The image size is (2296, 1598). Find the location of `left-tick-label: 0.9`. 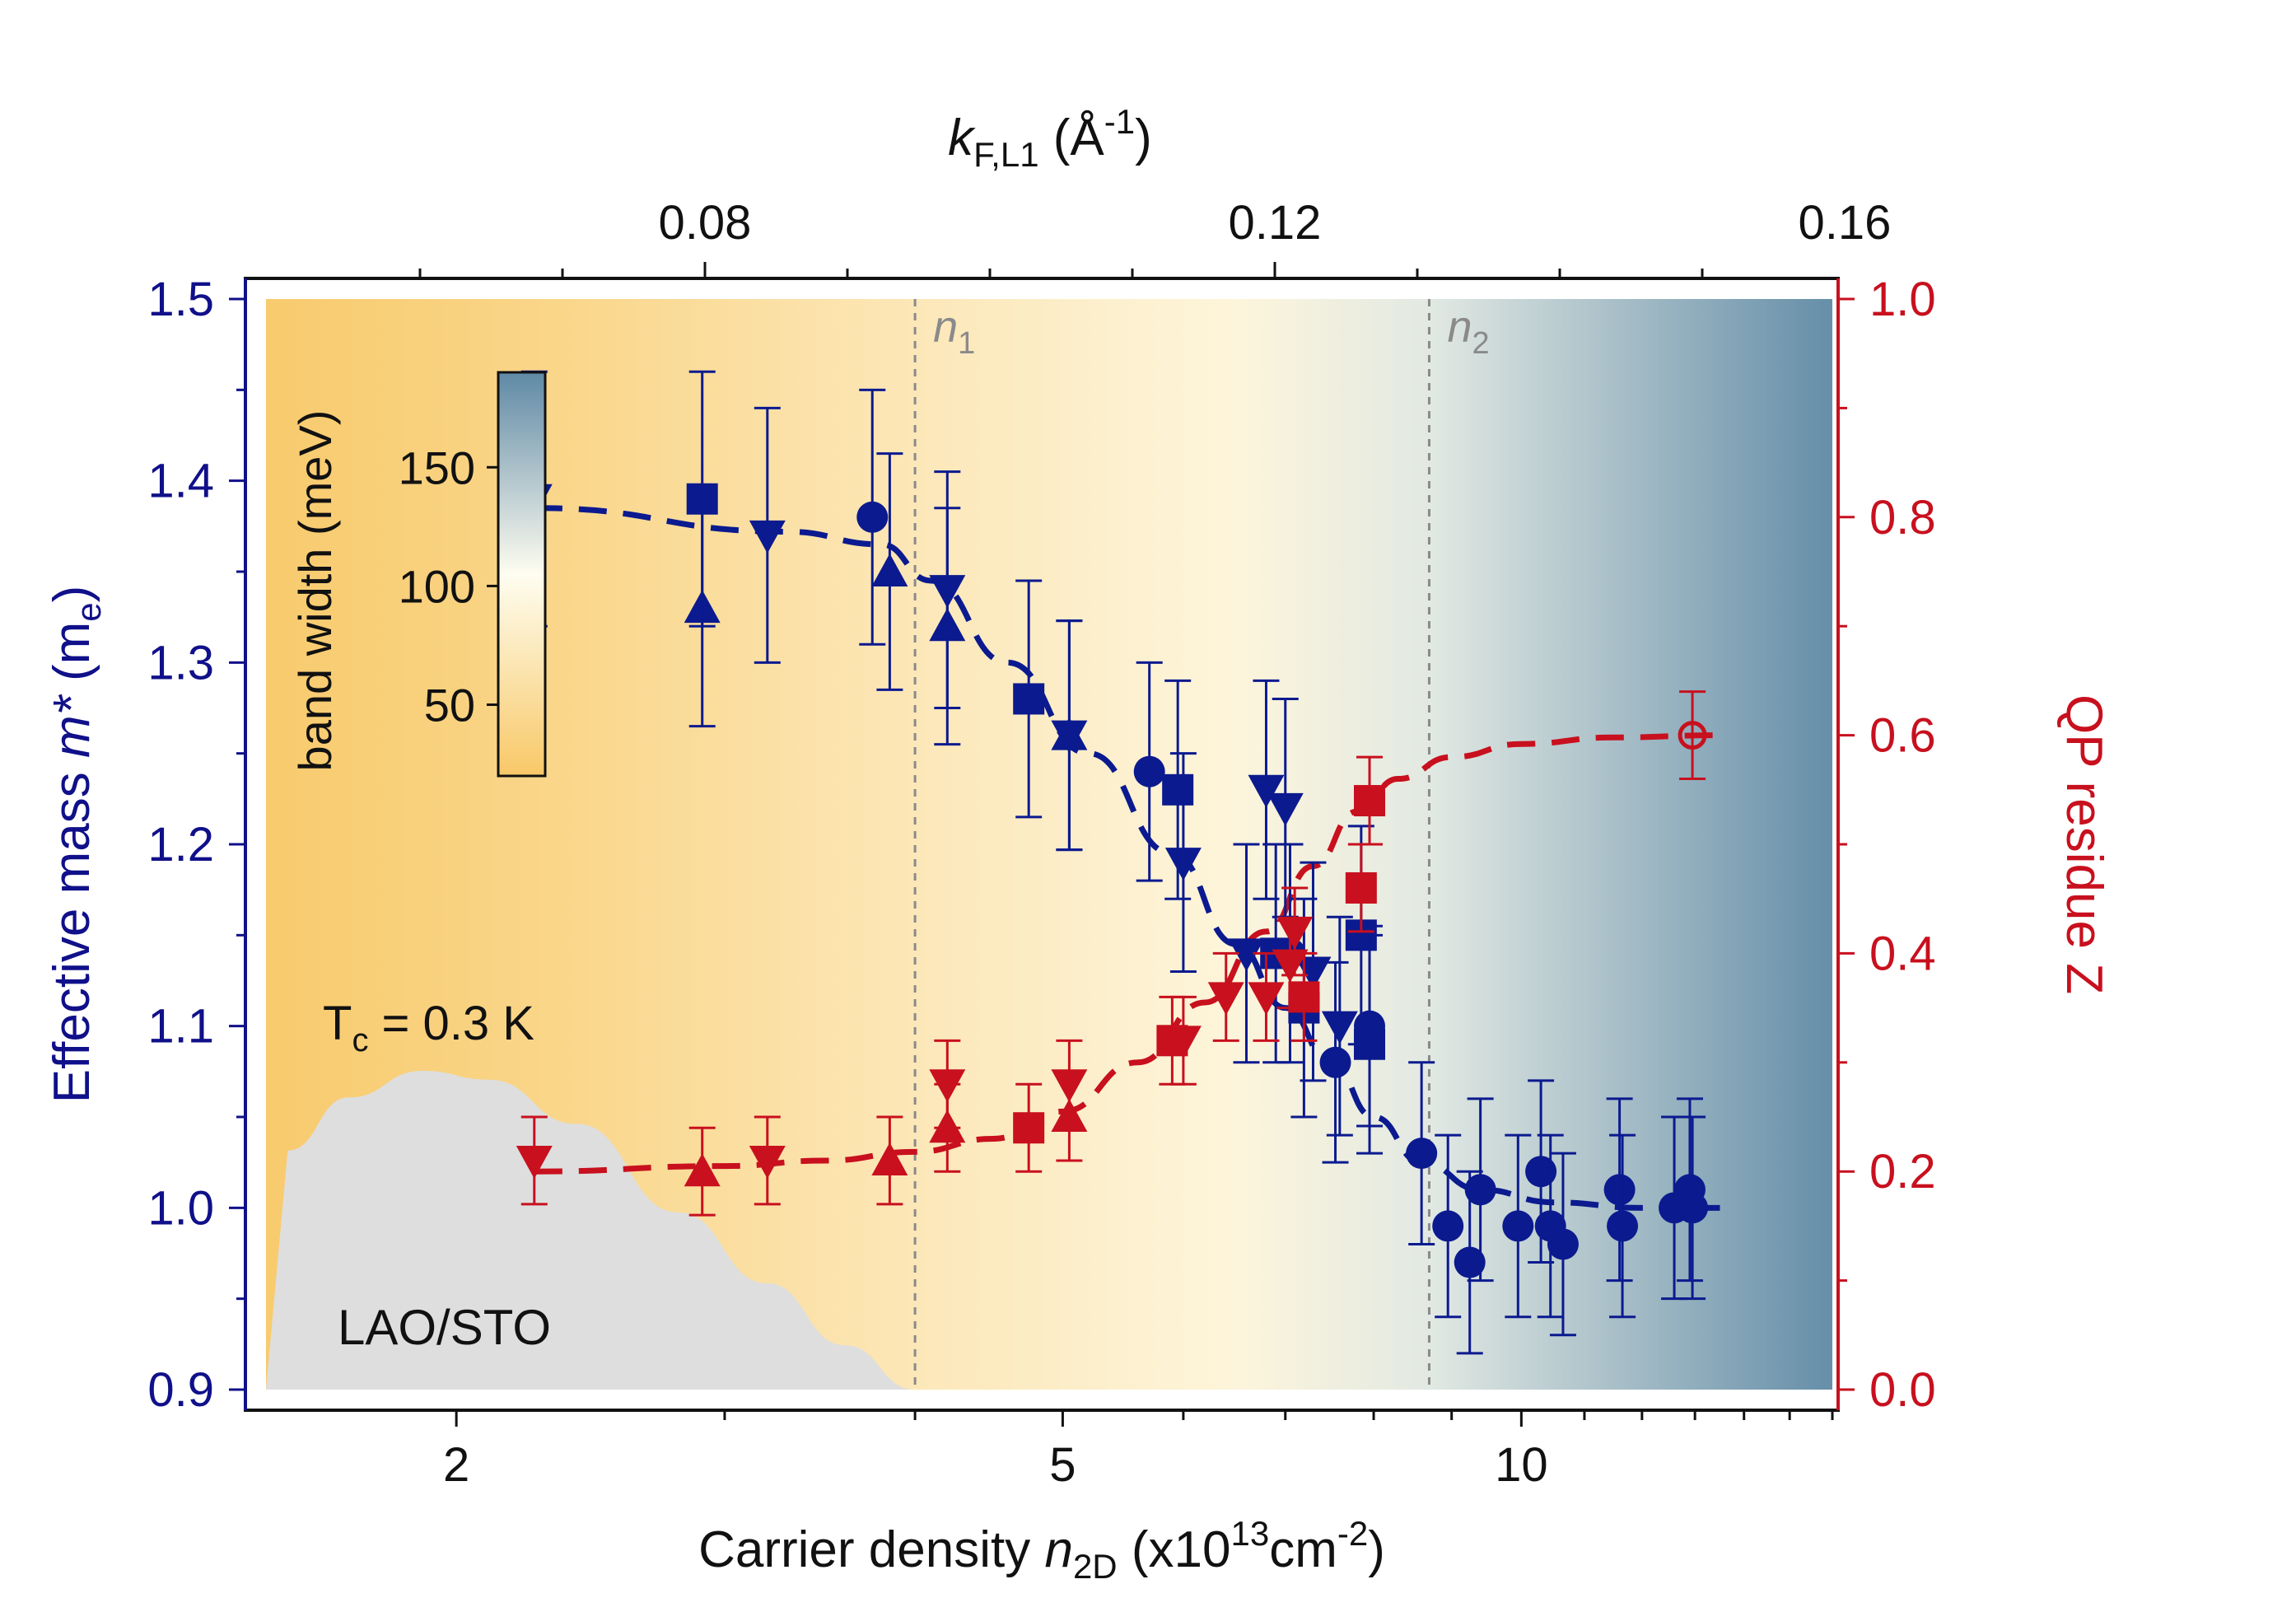

left-tick-label: 0.9 is located at coordinates (180, 1390).